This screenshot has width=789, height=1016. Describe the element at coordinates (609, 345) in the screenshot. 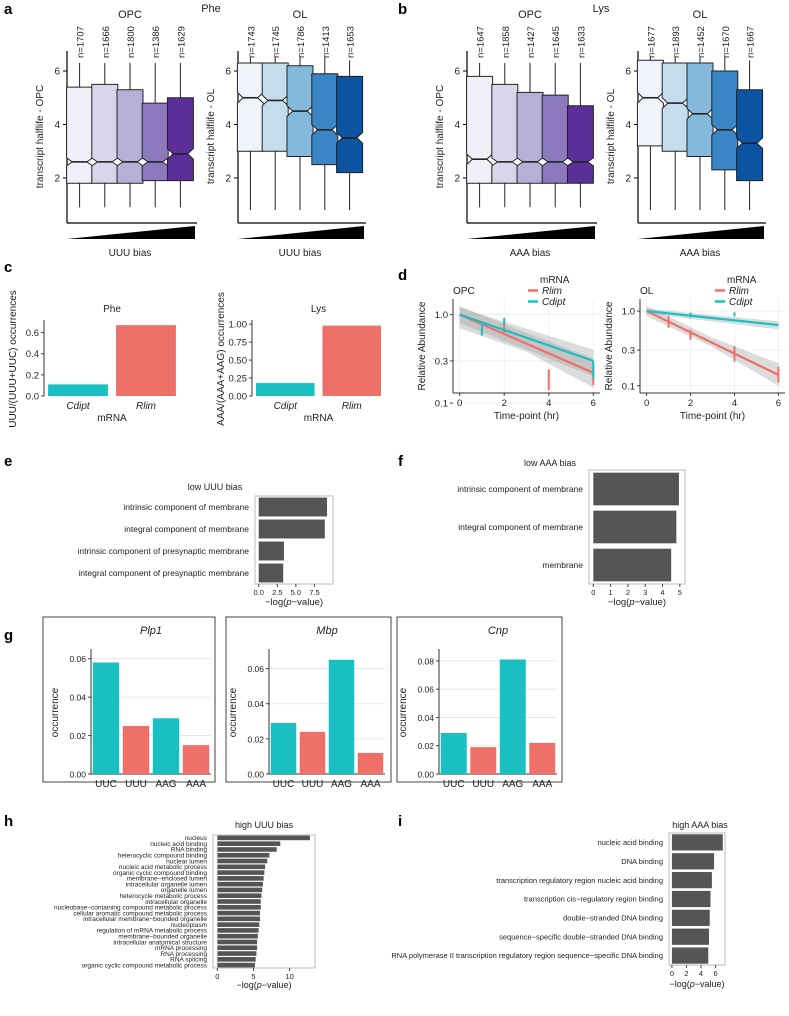

I see `y-axis-label: Relative Abundance` at that location.